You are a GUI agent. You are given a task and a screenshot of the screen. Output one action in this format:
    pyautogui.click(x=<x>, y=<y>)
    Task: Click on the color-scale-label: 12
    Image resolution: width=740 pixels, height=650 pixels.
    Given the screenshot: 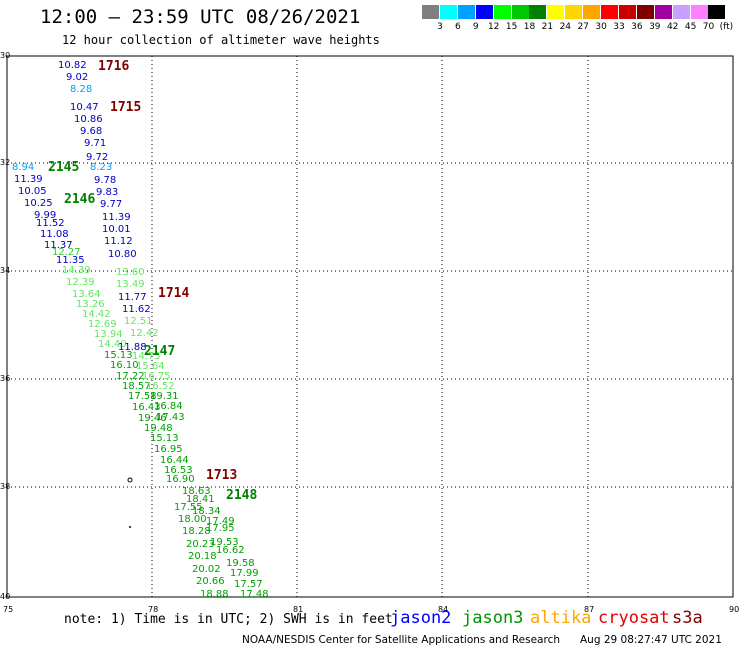 What is the action you would take?
    pyautogui.click(x=493, y=27)
    